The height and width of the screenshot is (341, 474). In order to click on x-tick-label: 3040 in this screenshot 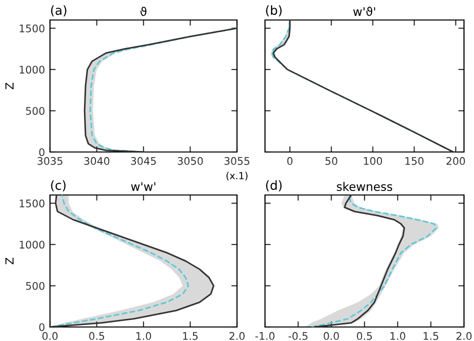, I will do `click(97, 161)`.